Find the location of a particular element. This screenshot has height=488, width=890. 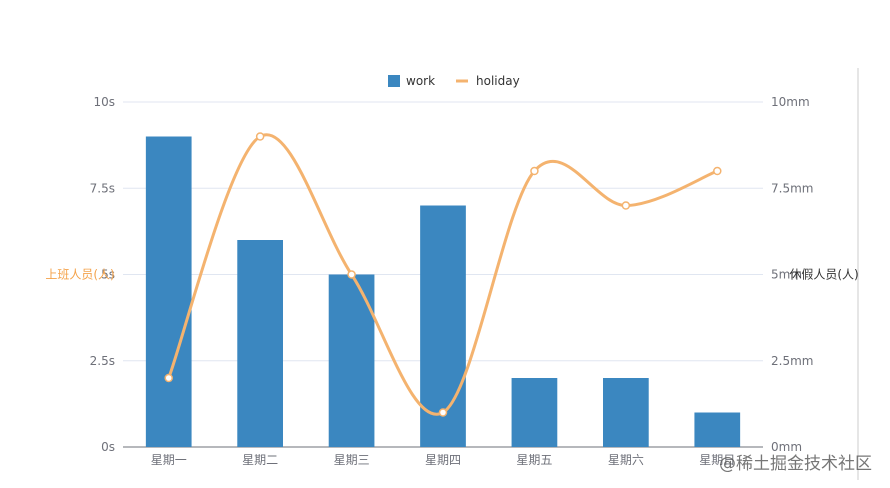

watermark: @稀土掘金技术社区 is located at coordinates (795, 464).